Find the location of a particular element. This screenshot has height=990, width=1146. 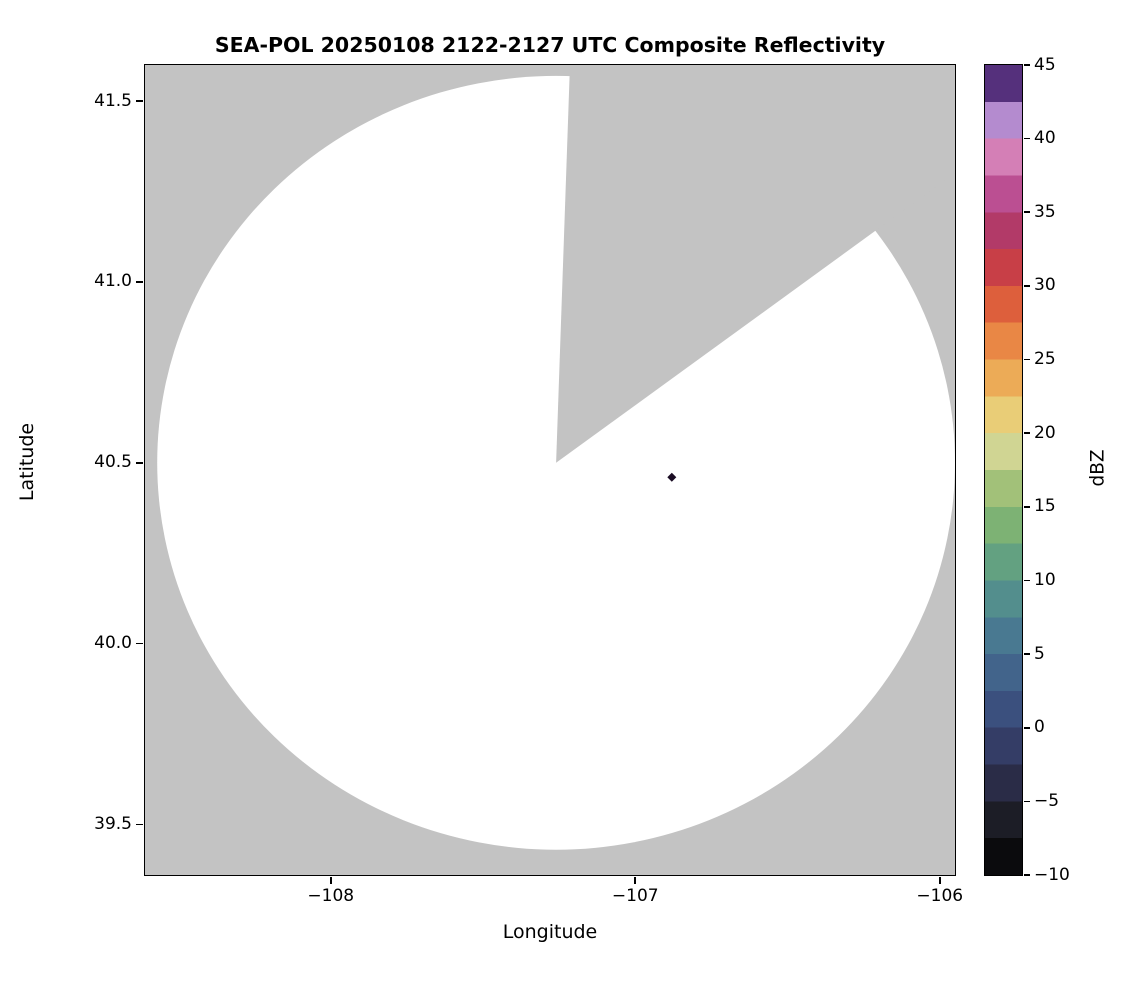

colorbar-tick-label: 40 is located at coordinates (1045, 138).